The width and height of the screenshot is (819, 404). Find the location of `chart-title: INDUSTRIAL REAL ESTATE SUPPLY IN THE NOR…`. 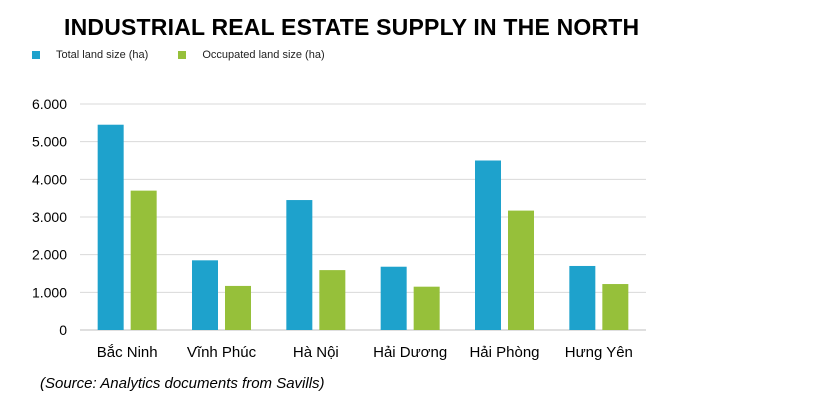

chart-title: INDUSTRIAL REAL ESTATE SUPPLY IN THE NOR… is located at coordinates (352, 27).